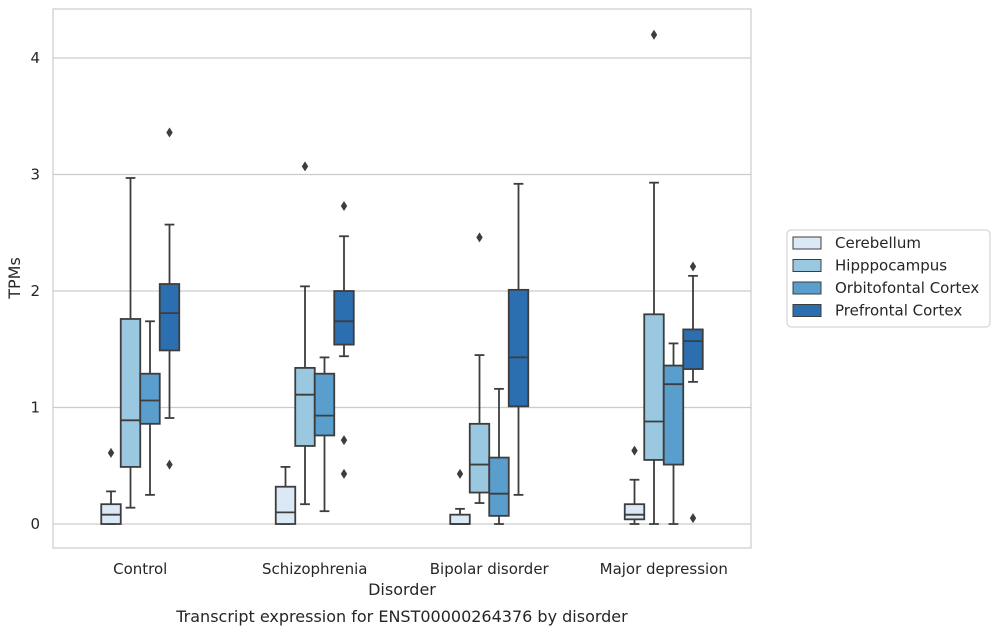  I want to click on legend-frame, so click(888, 278).